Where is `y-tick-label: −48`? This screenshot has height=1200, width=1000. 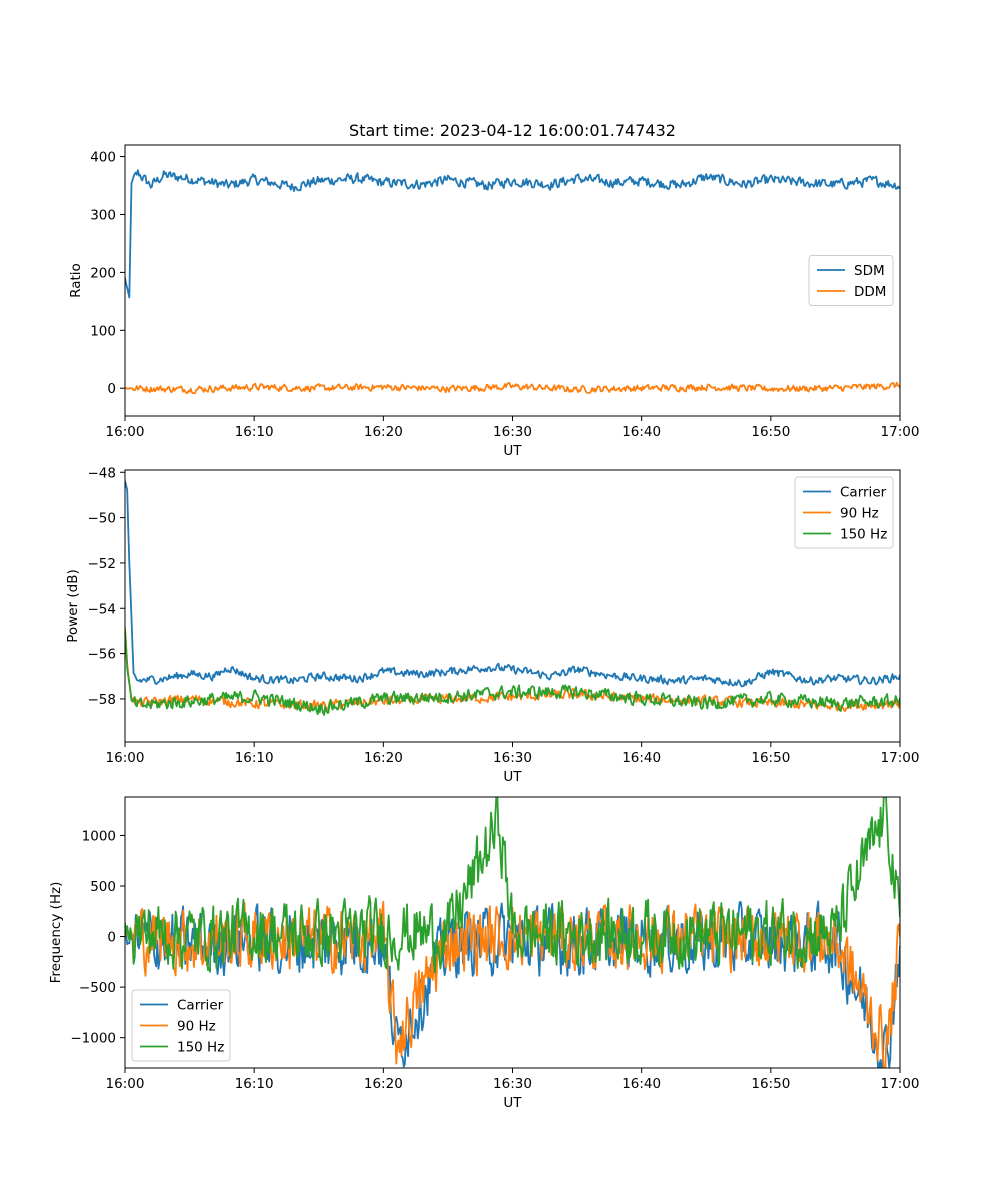
y-tick-label: −48 is located at coordinates (102, 473).